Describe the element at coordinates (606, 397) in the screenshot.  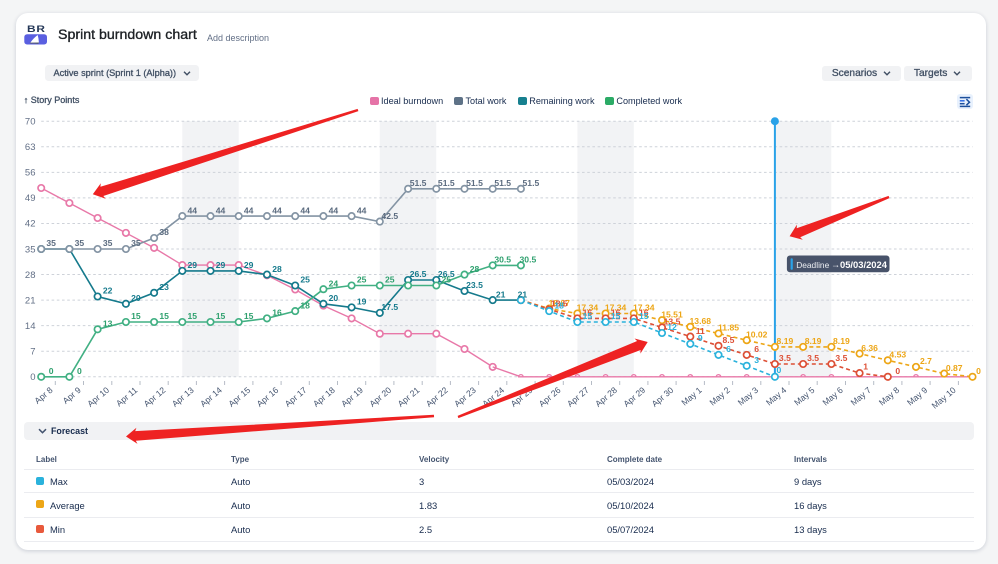
I see `svg-text: Apr 28` at that location.